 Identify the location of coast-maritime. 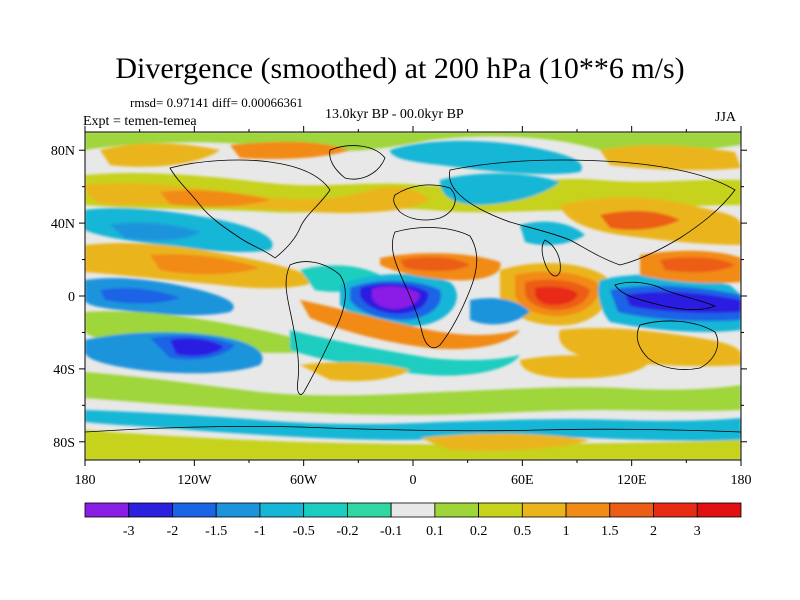
(665, 296).